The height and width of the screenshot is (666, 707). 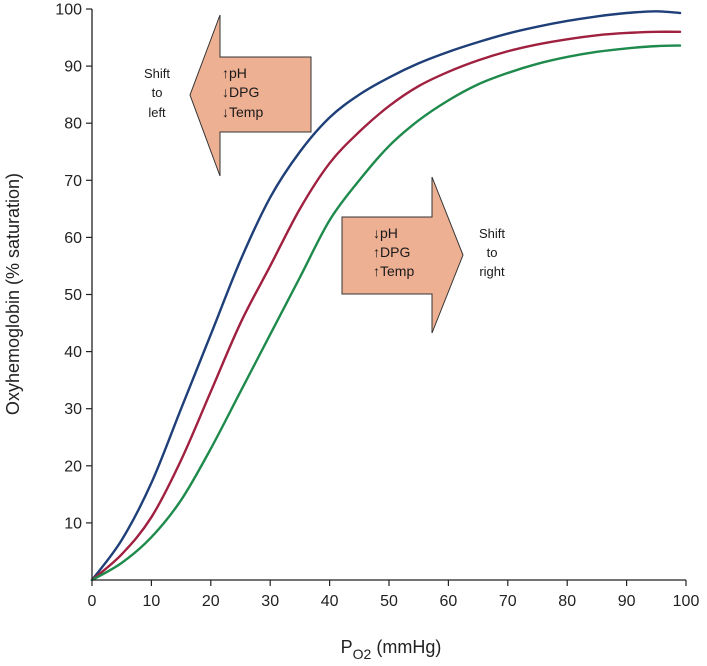 I want to click on x-axis-label-main: P, so click(x=347, y=647).